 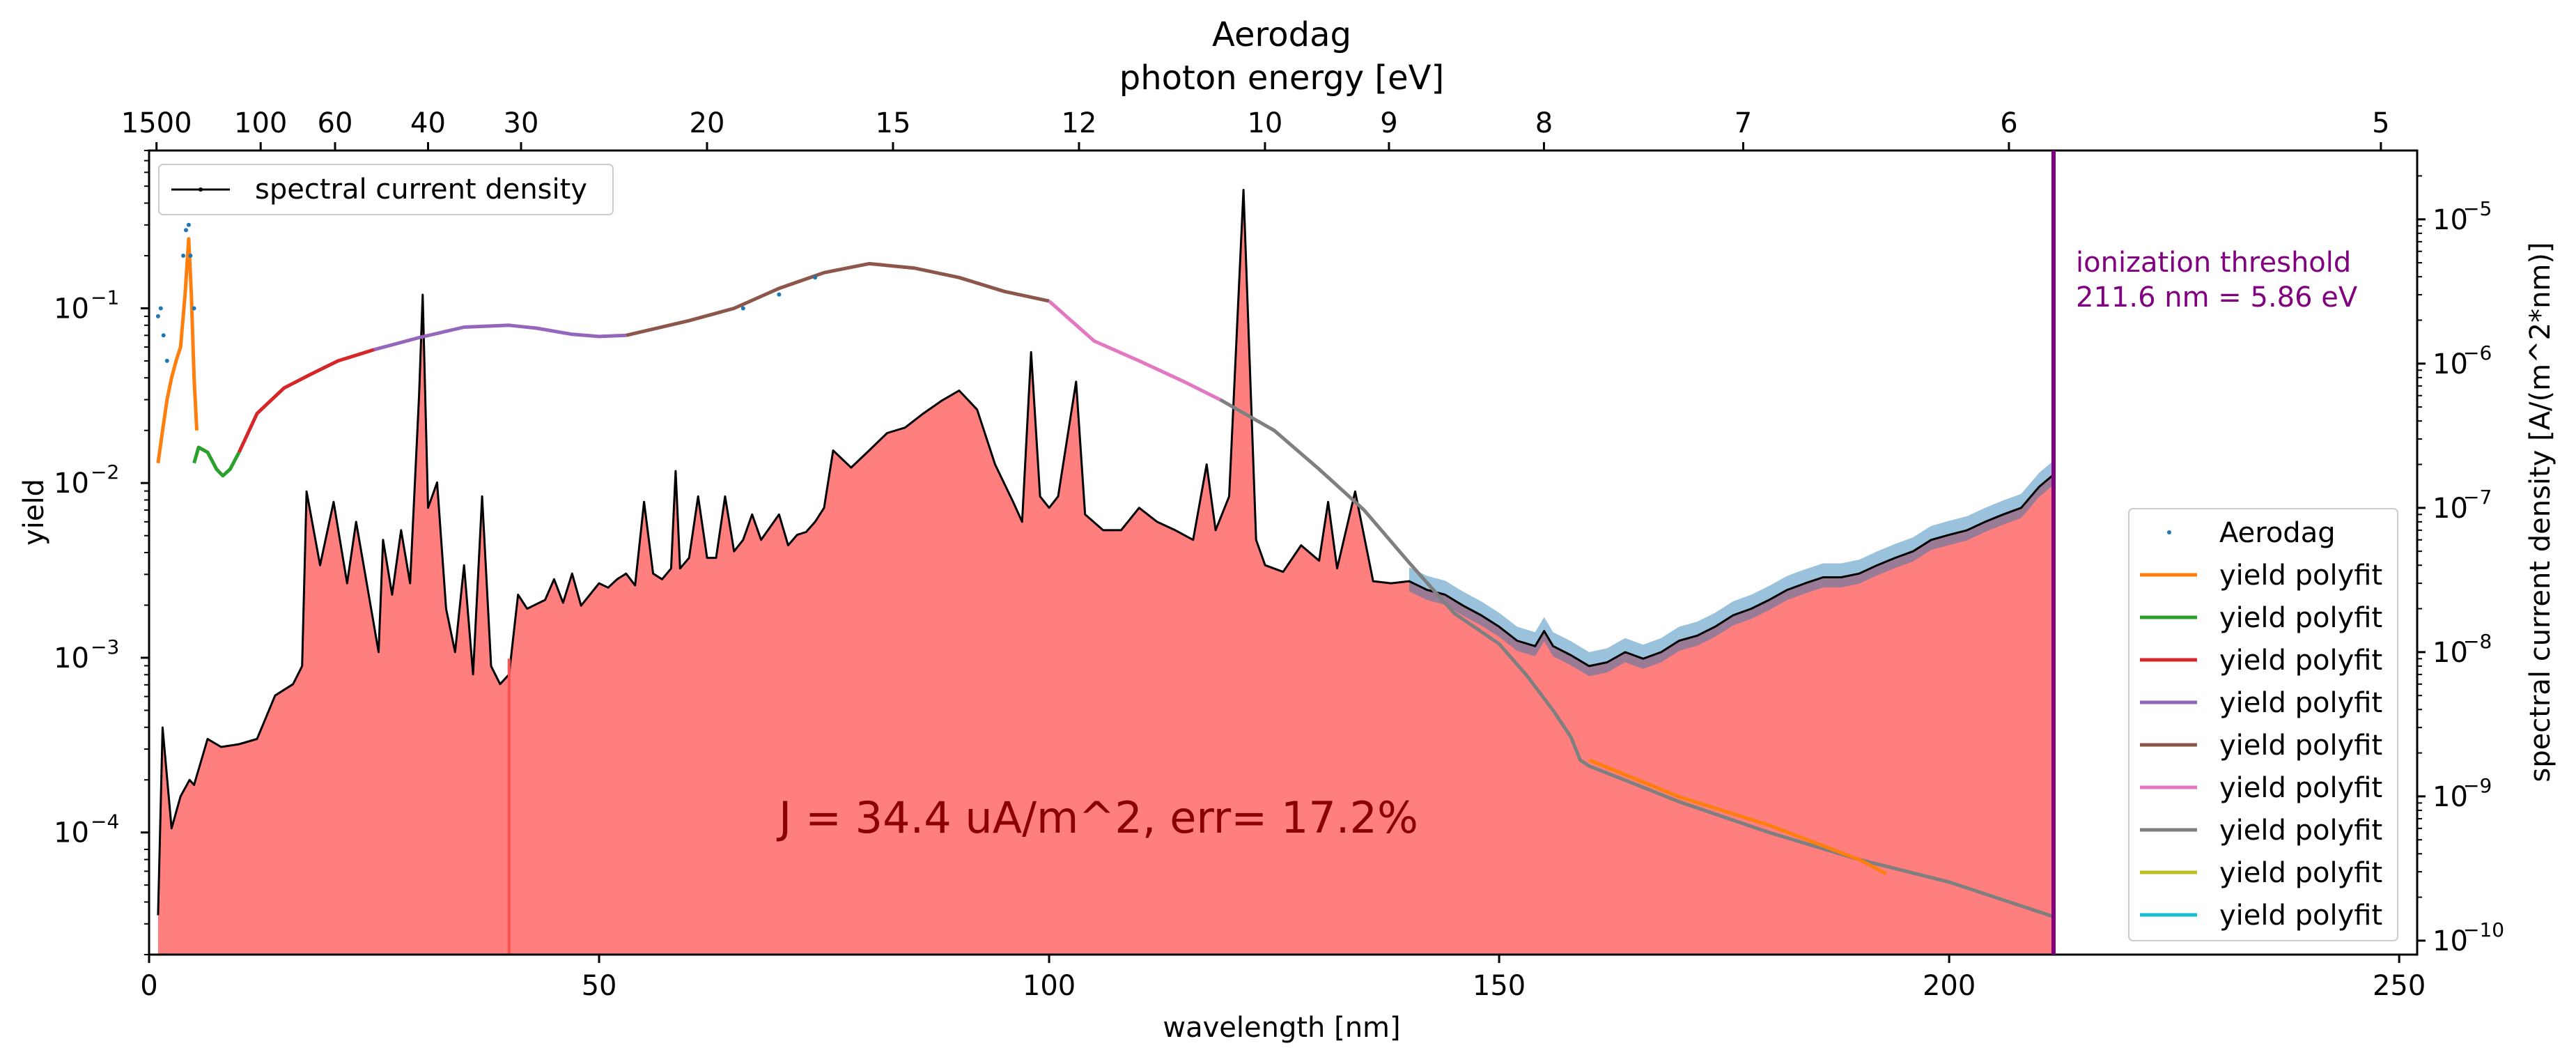 I want to click on left-y-axis-label: yield, so click(x=34, y=512).